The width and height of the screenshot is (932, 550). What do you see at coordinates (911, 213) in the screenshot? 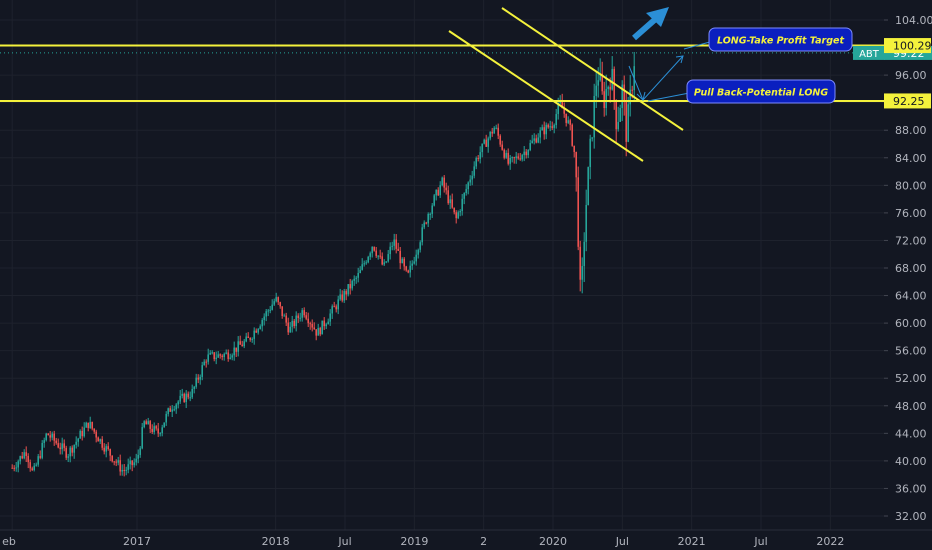
I see `price-tick-label: 76.00` at bounding box center [911, 213].